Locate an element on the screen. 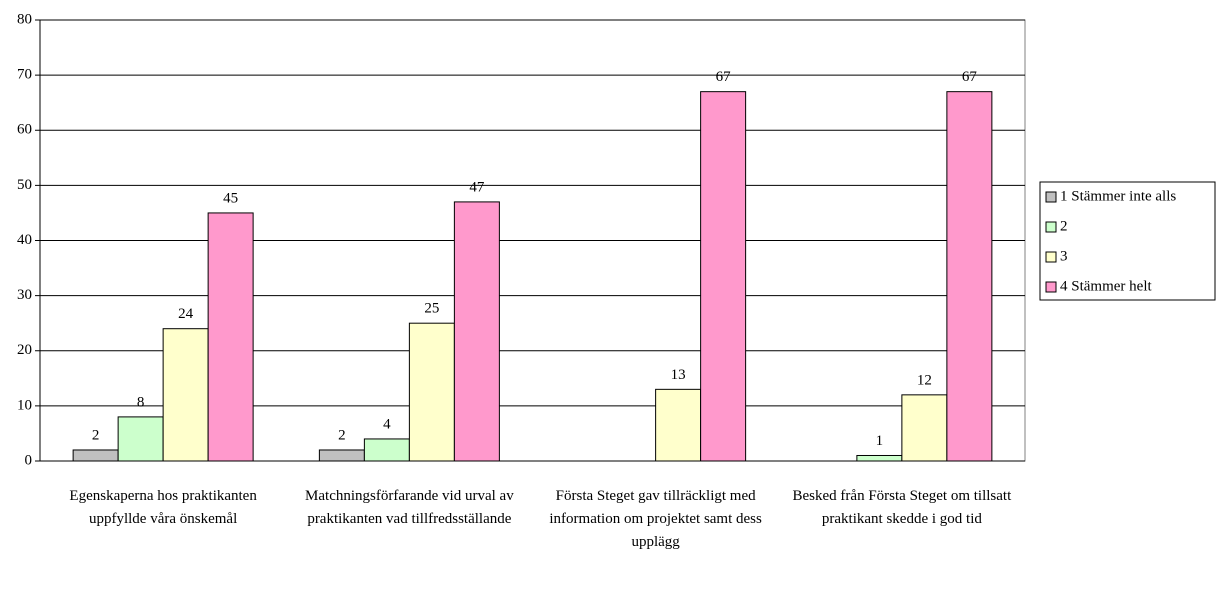 This screenshot has width=1216, height=599. x-tick-label-line: information om projektet samt dess is located at coordinates (655, 519).